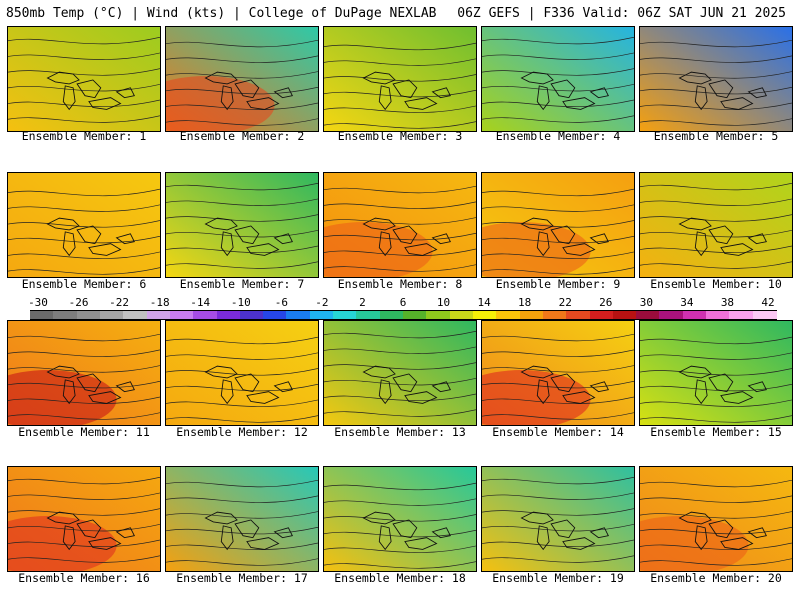  I want to click on colorbar-tick-label: 22, so click(565, 302).